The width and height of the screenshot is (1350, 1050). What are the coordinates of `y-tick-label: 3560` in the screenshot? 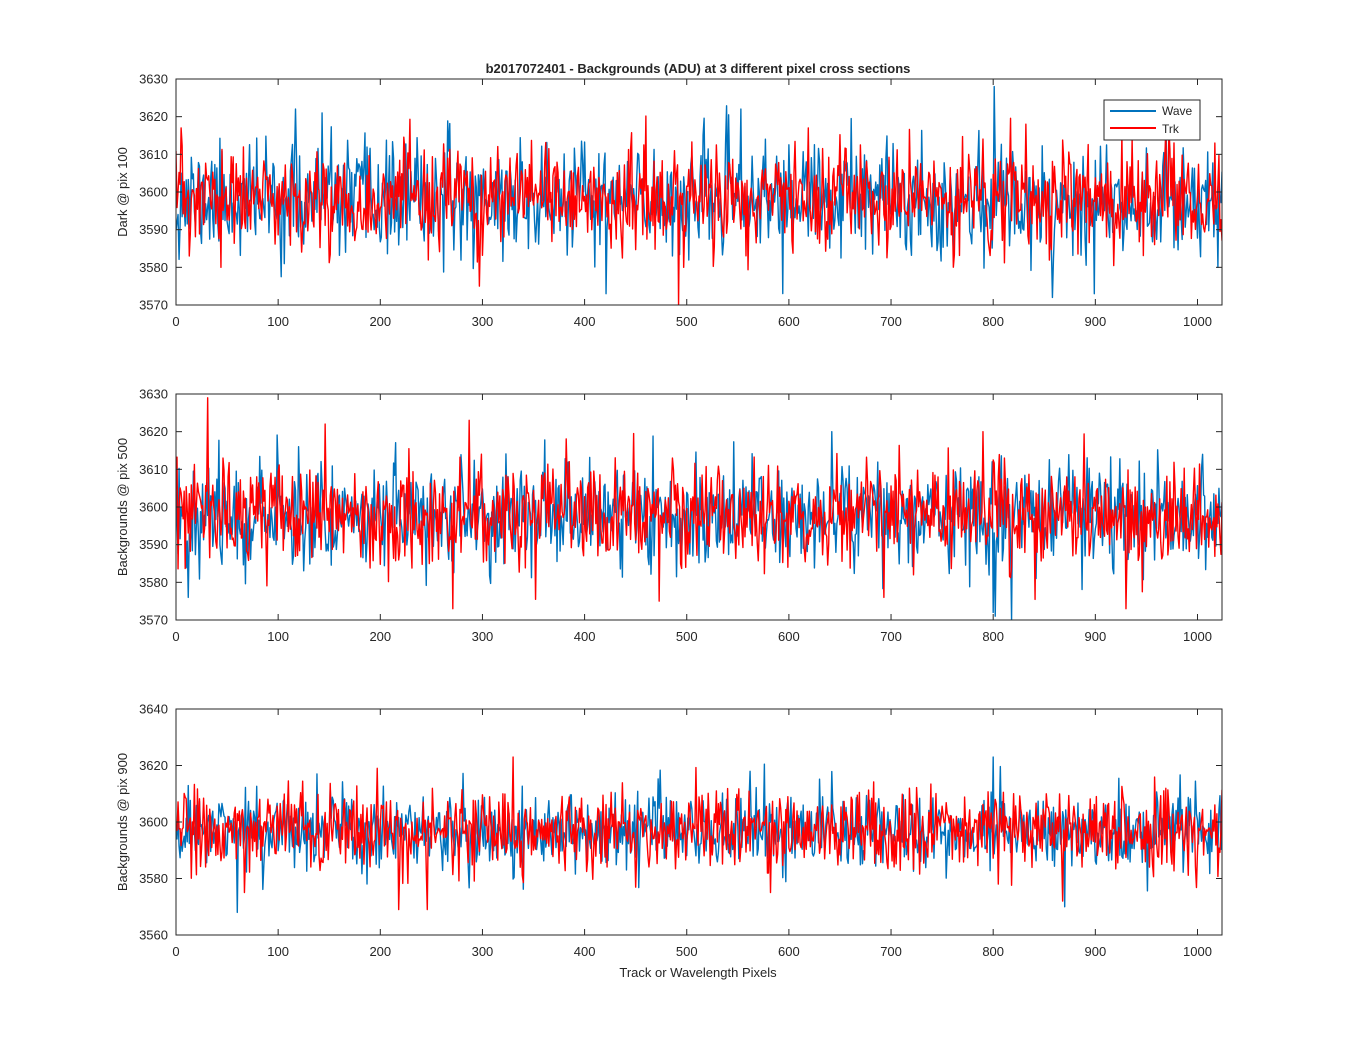 It's located at (153, 935).